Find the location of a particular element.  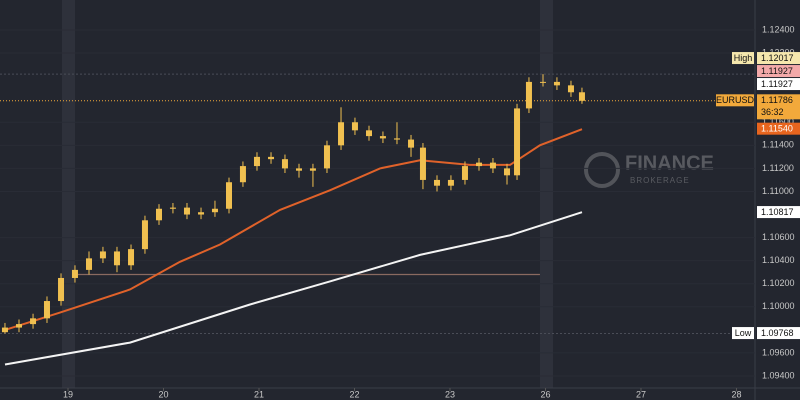

x-tick-label: 27 is located at coordinates (641, 394).